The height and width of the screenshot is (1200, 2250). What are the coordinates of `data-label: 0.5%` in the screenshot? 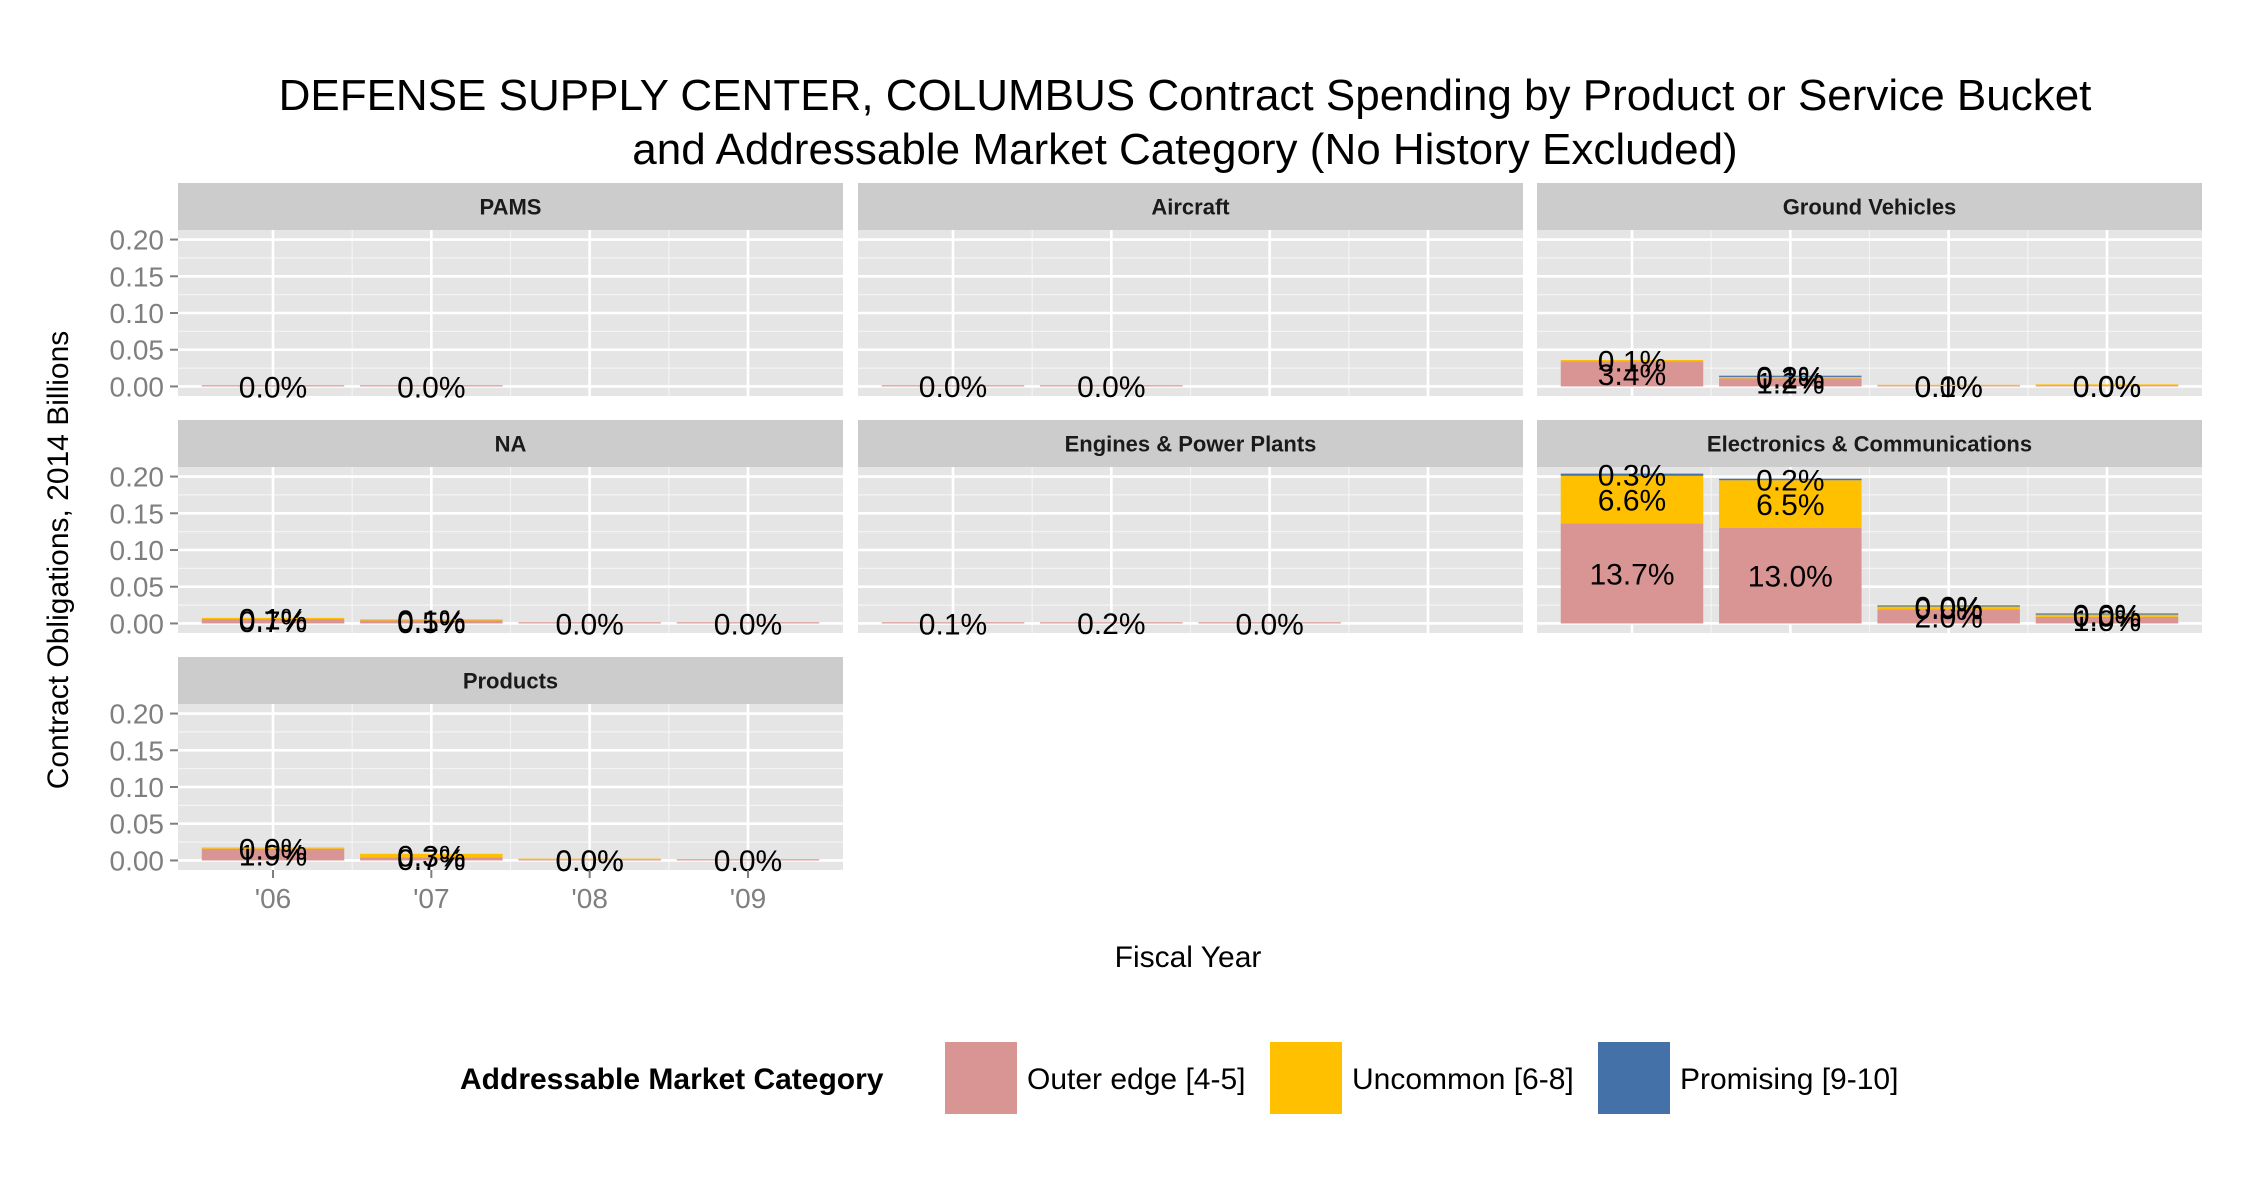 It's located at (431, 623).